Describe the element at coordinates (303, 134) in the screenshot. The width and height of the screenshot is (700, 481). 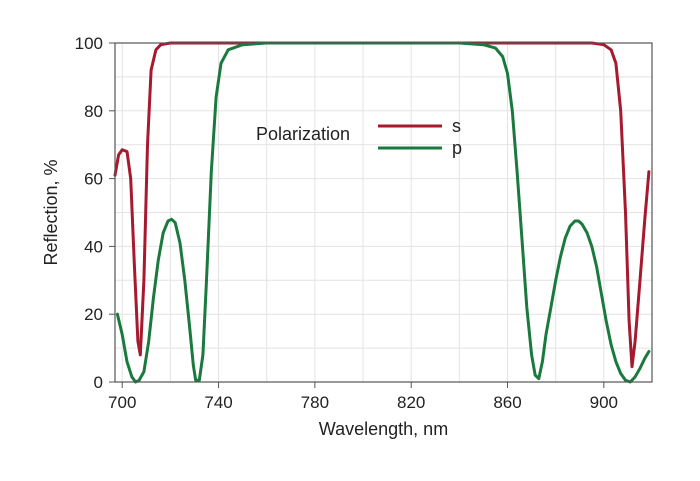
I see `legend-title: Polarization` at that location.